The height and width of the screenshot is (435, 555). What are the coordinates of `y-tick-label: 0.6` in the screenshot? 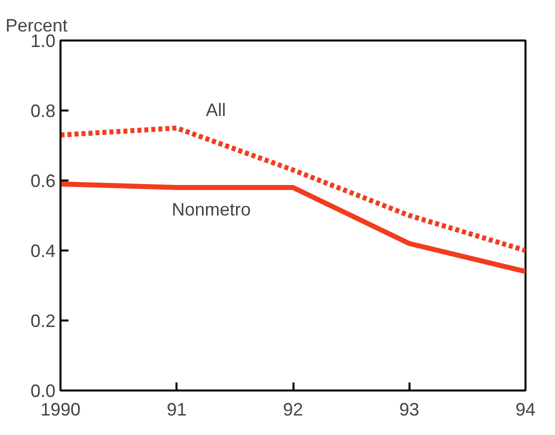 It's located at (43, 181).